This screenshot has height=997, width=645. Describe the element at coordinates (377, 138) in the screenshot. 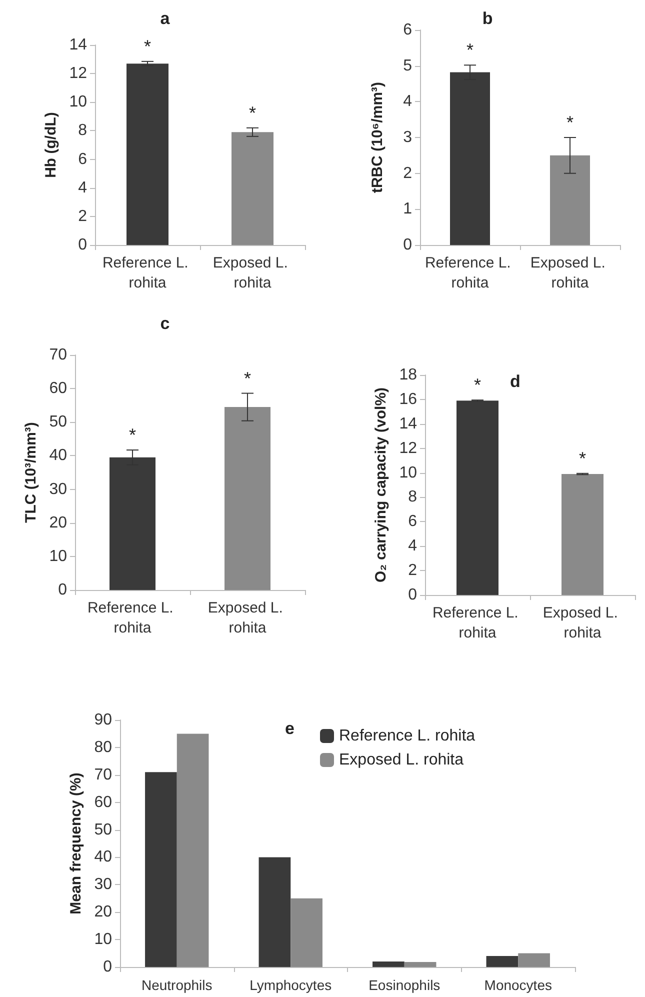

I see `y-axis-title: tRBC (10⁶/mm³)` at that location.